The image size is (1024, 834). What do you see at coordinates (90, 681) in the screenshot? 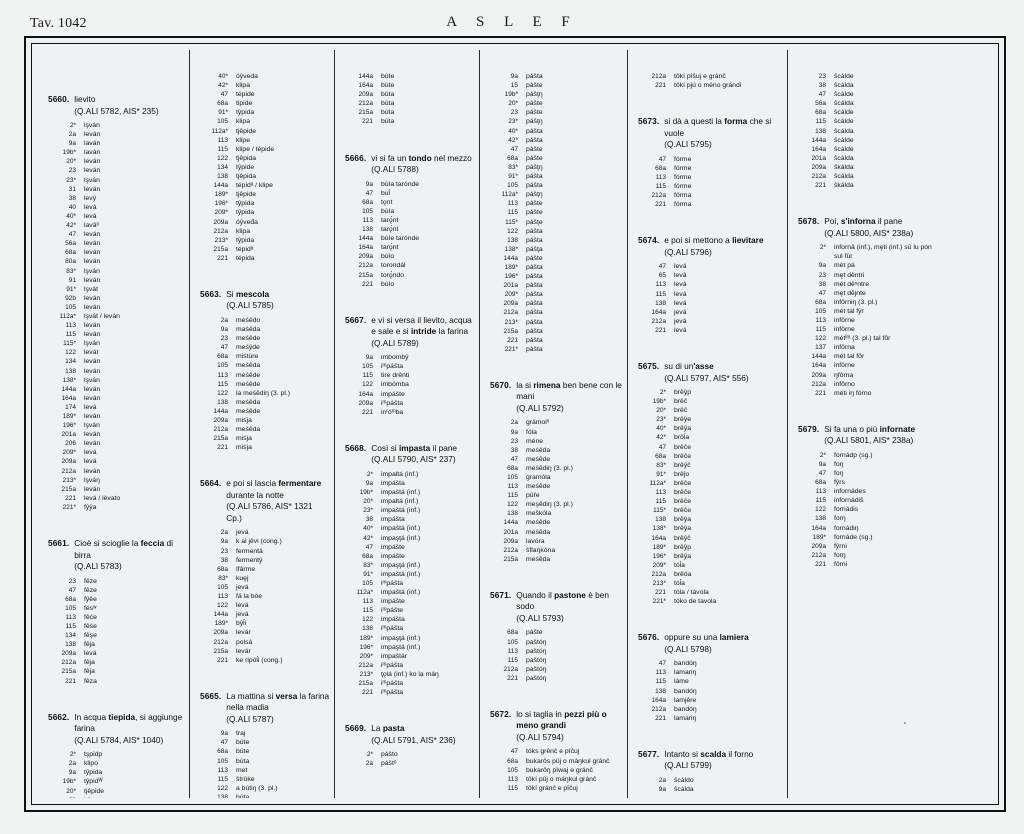
I see `phonetic-form: fêza` at bounding box center [90, 681].